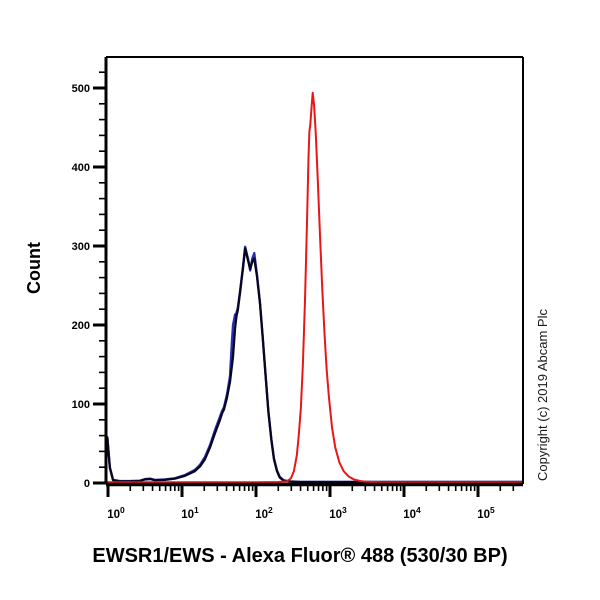 This screenshot has height=600, width=600. Describe the element at coordinates (264, 513) in the screenshot. I see `x-tick-label: 10²` at that location.